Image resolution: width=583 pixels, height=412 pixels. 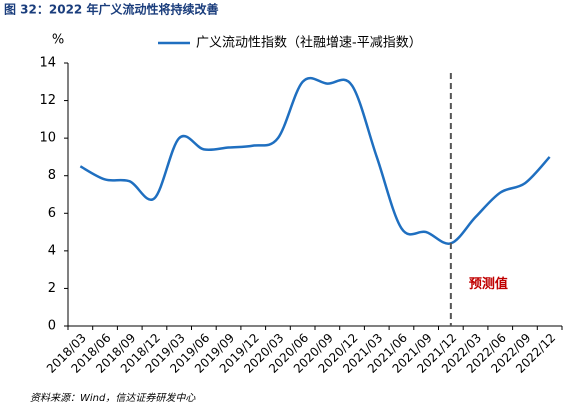 I want to click on y-tick-label: 4, so click(x=52, y=250).